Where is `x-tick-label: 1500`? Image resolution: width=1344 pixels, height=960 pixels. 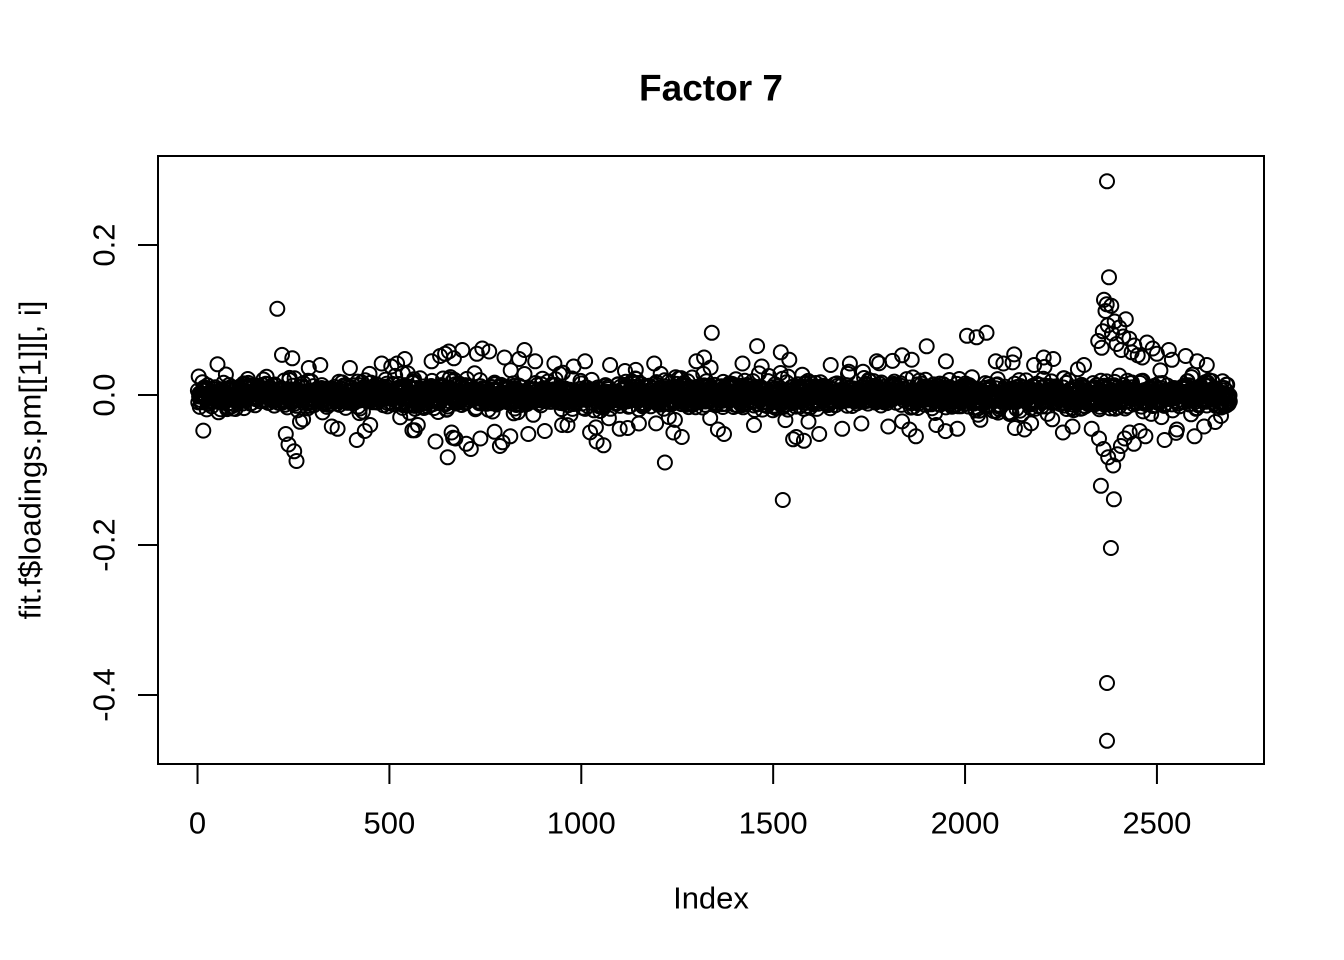
x-tick-label: 1500 is located at coordinates (773, 823).